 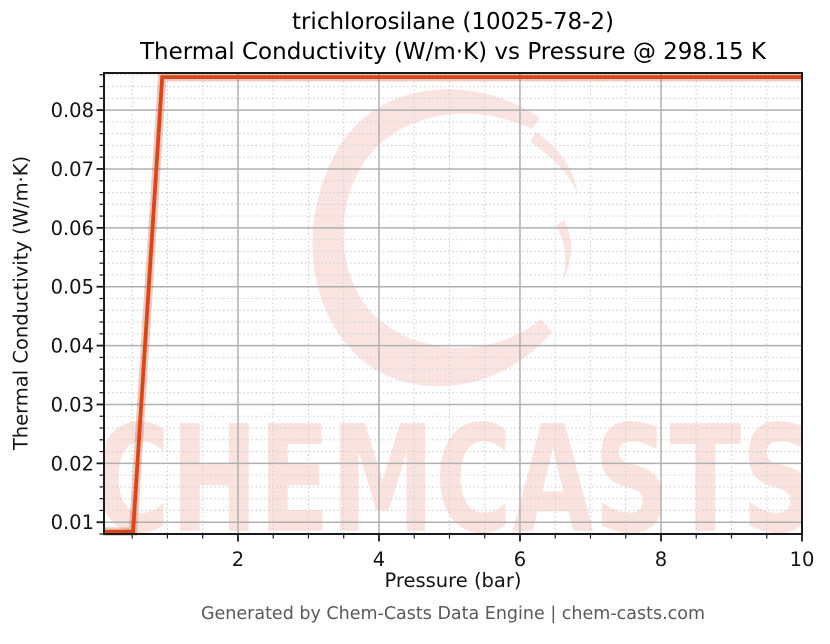 What do you see at coordinates (802, 559) in the screenshot?
I see `x-tick-label: 10` at bounding box center [802, 559].